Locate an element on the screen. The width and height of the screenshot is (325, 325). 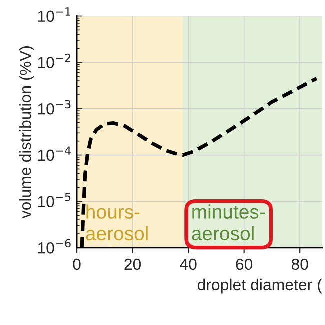
band-label: hours- aerosol is located at coordinates (117, 222).